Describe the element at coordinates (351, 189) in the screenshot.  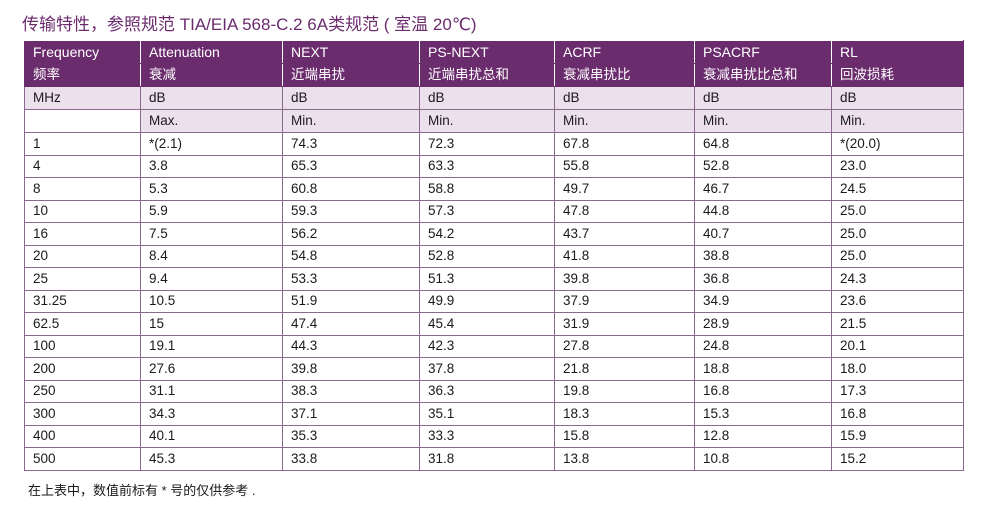
I see `cell-next: 60.8` at that location.